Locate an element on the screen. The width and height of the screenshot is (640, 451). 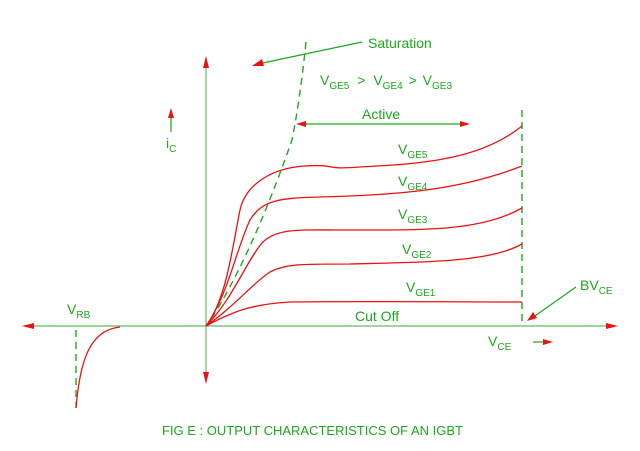
reverse-curve is located at coordinates (98, 367).